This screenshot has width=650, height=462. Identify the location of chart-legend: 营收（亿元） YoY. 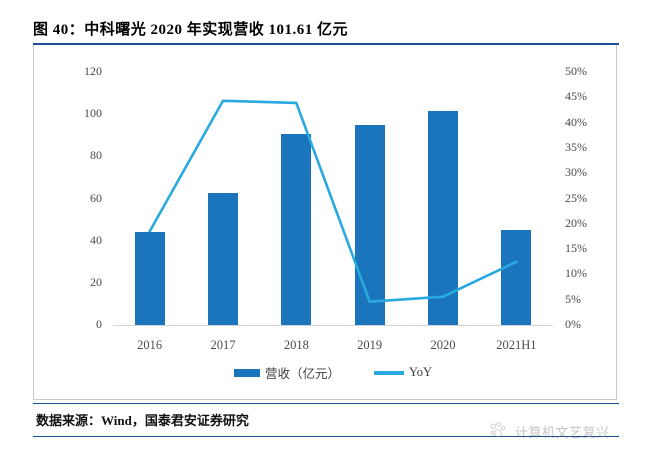
(333, 372).